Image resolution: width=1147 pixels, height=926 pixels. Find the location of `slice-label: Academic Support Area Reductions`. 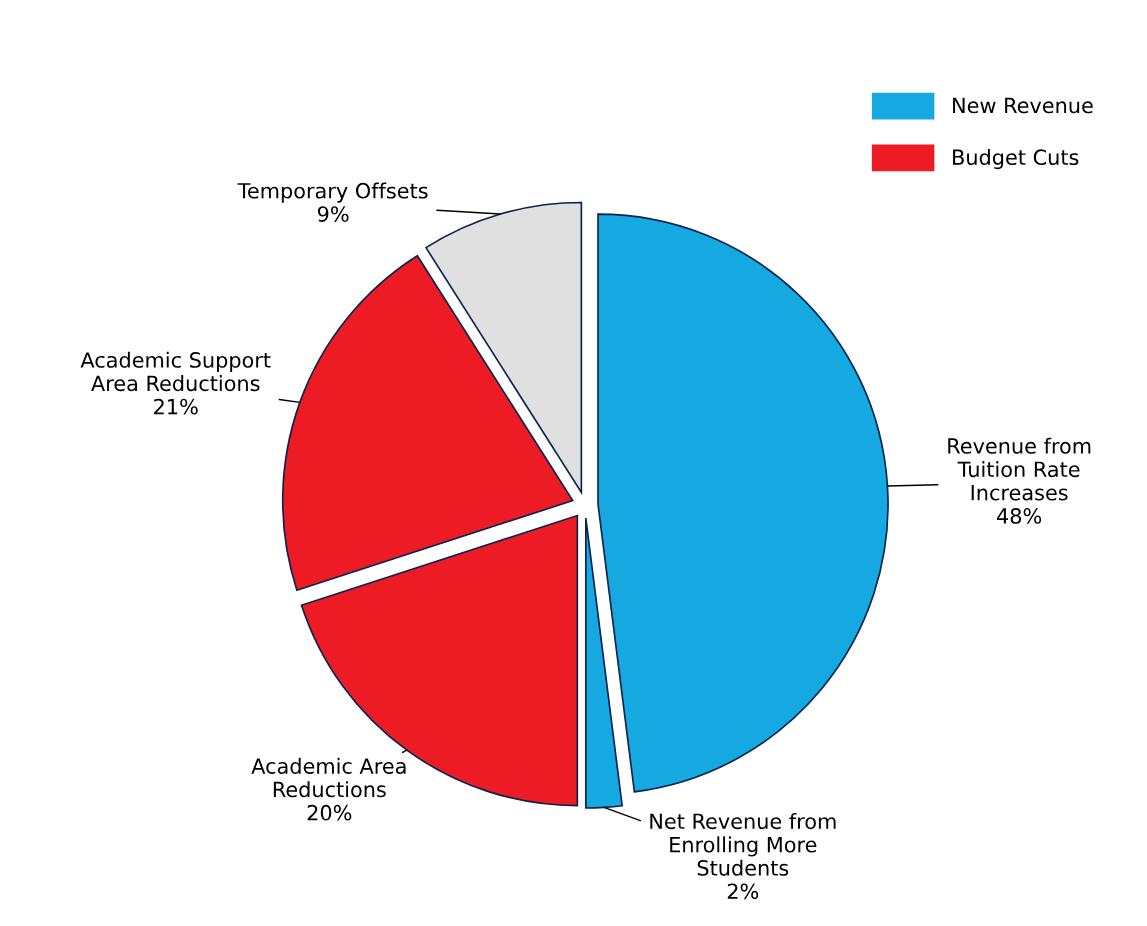

slice-label: Academic Support Area Reductions is located at coordinates (175, 371).